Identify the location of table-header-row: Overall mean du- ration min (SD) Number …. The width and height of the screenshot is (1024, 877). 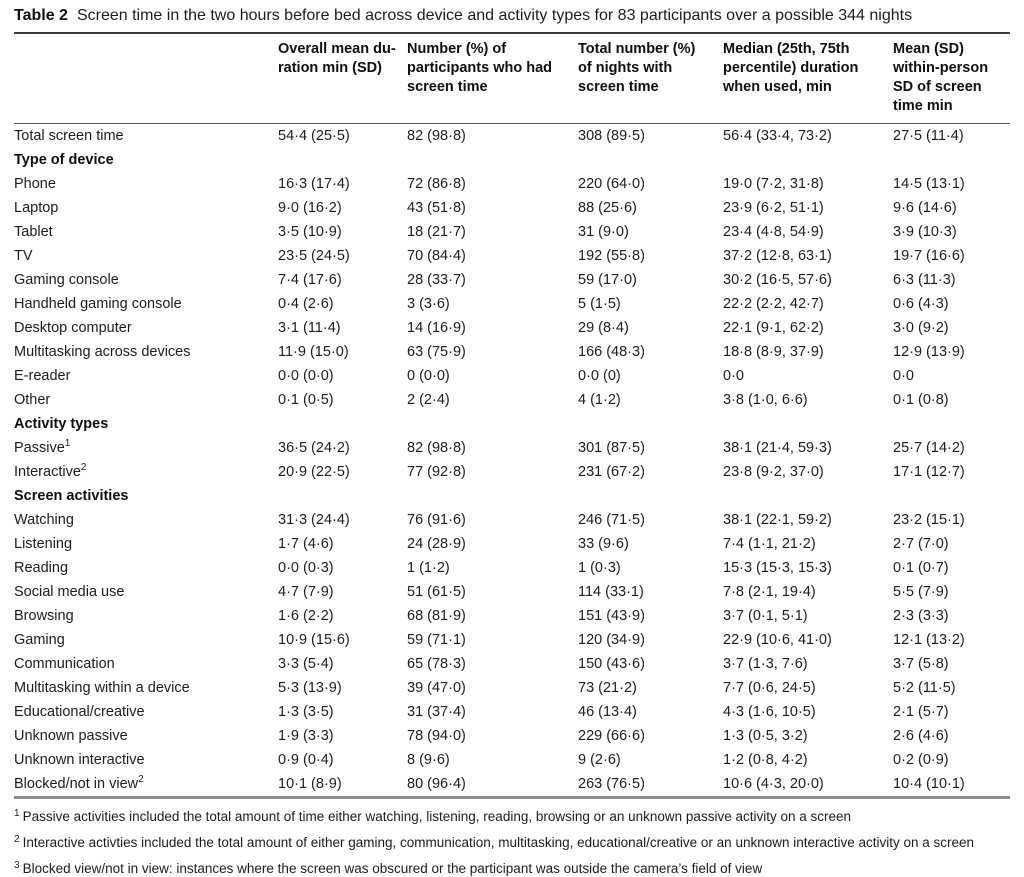
(512, 79).